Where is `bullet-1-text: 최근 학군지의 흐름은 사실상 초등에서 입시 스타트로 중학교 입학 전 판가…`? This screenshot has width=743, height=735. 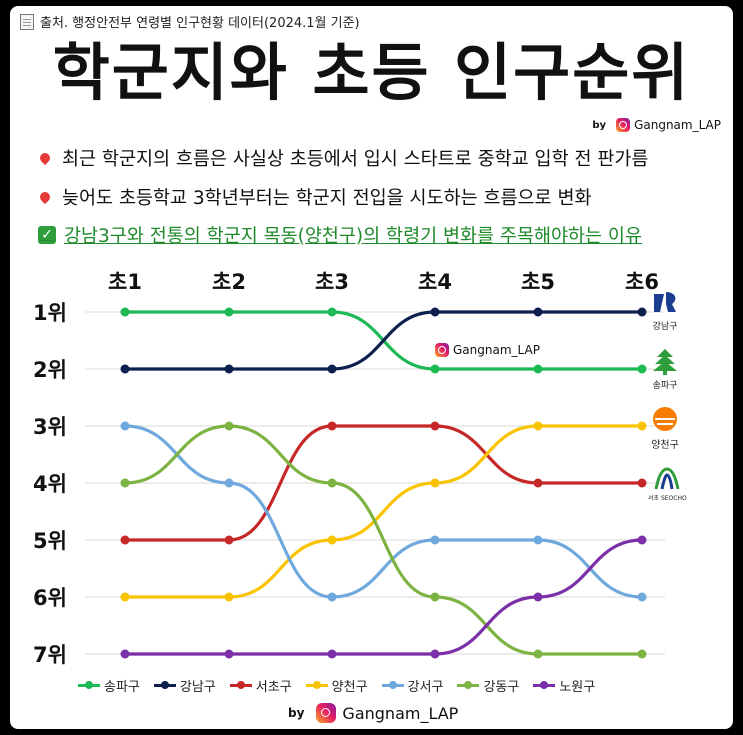 bullet-1-text: 최근 학군지의 흐름은 사실상 초등에서 입시 스타트로 중학교 입학 전 판가… is located at coordinates (355, 159).